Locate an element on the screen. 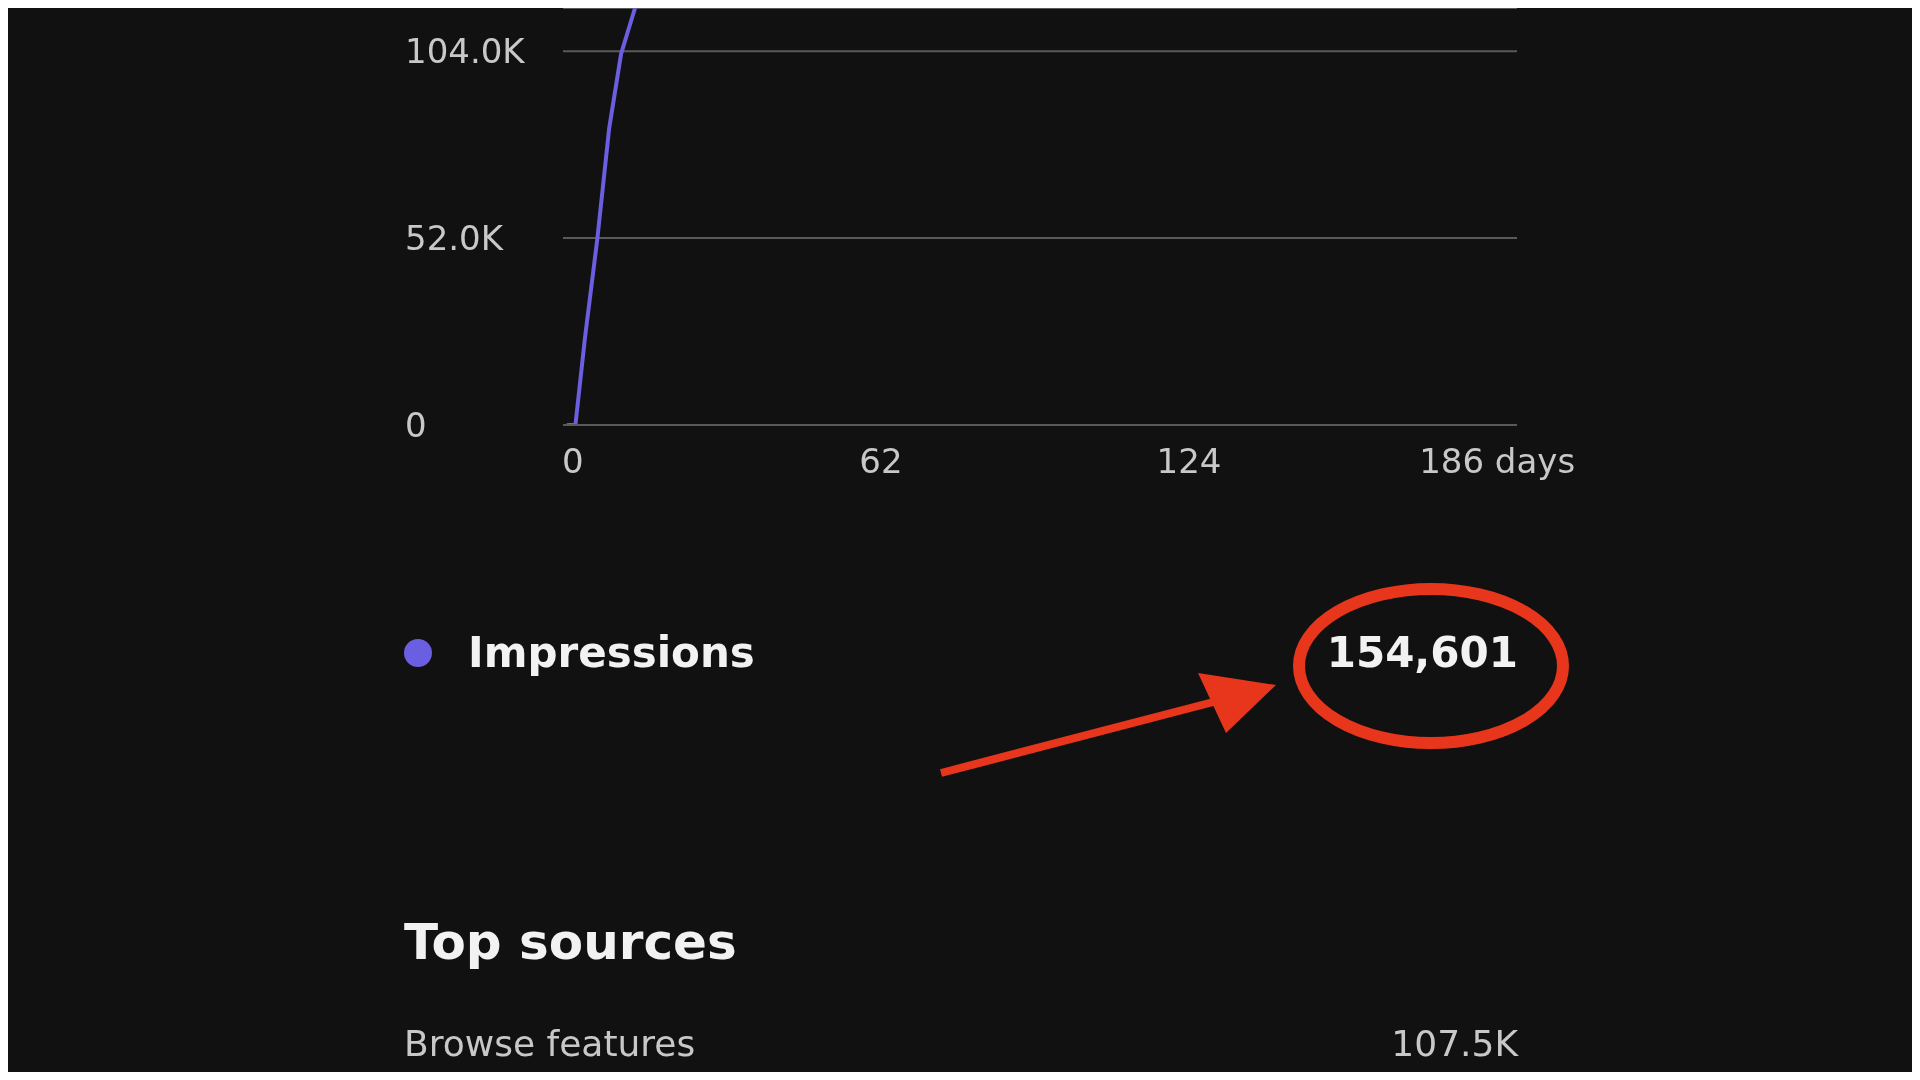  line-series is located at coordinates (601, 216).